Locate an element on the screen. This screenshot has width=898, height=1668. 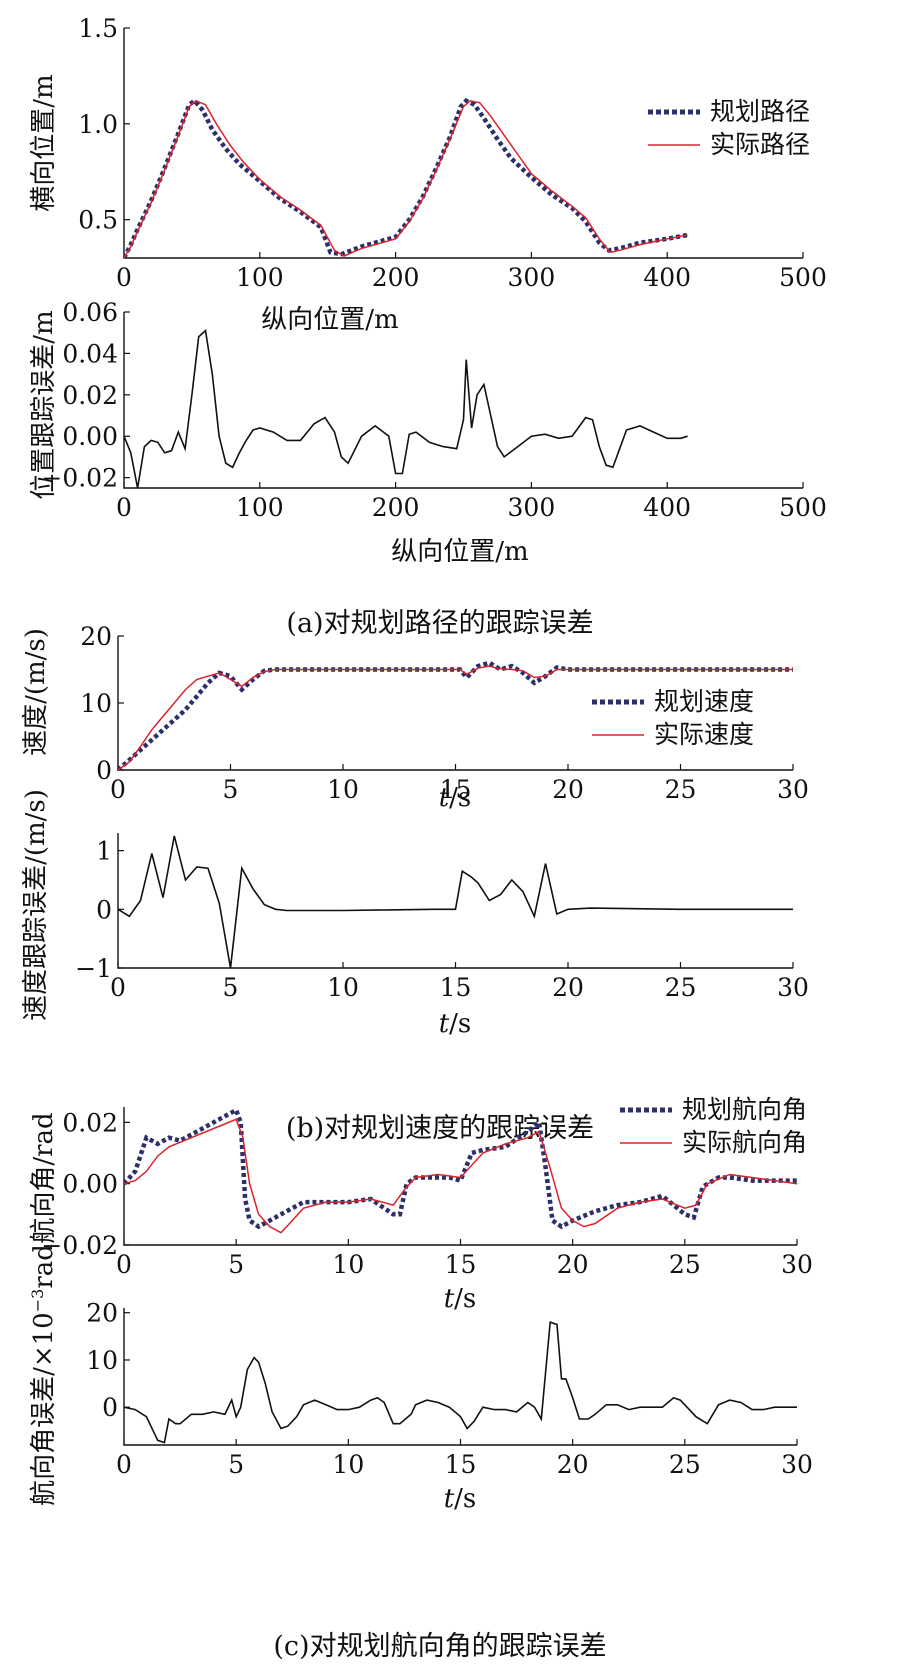
series-规划路径 is located at coordinates (406, 177).